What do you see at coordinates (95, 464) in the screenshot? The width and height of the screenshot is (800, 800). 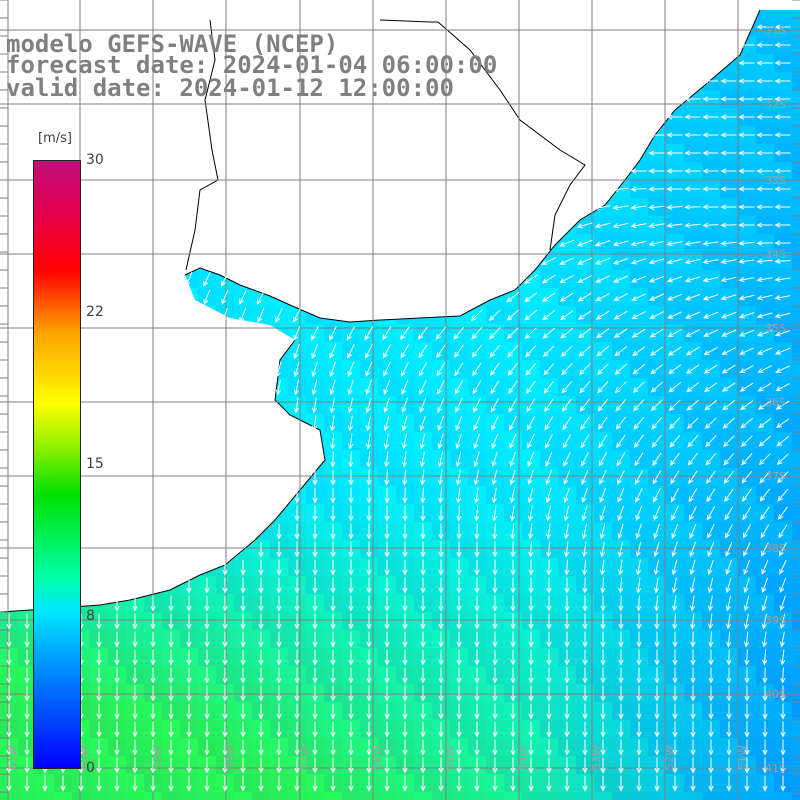 I see `colorbar-tick: 15` at bounding box center [95, 464].